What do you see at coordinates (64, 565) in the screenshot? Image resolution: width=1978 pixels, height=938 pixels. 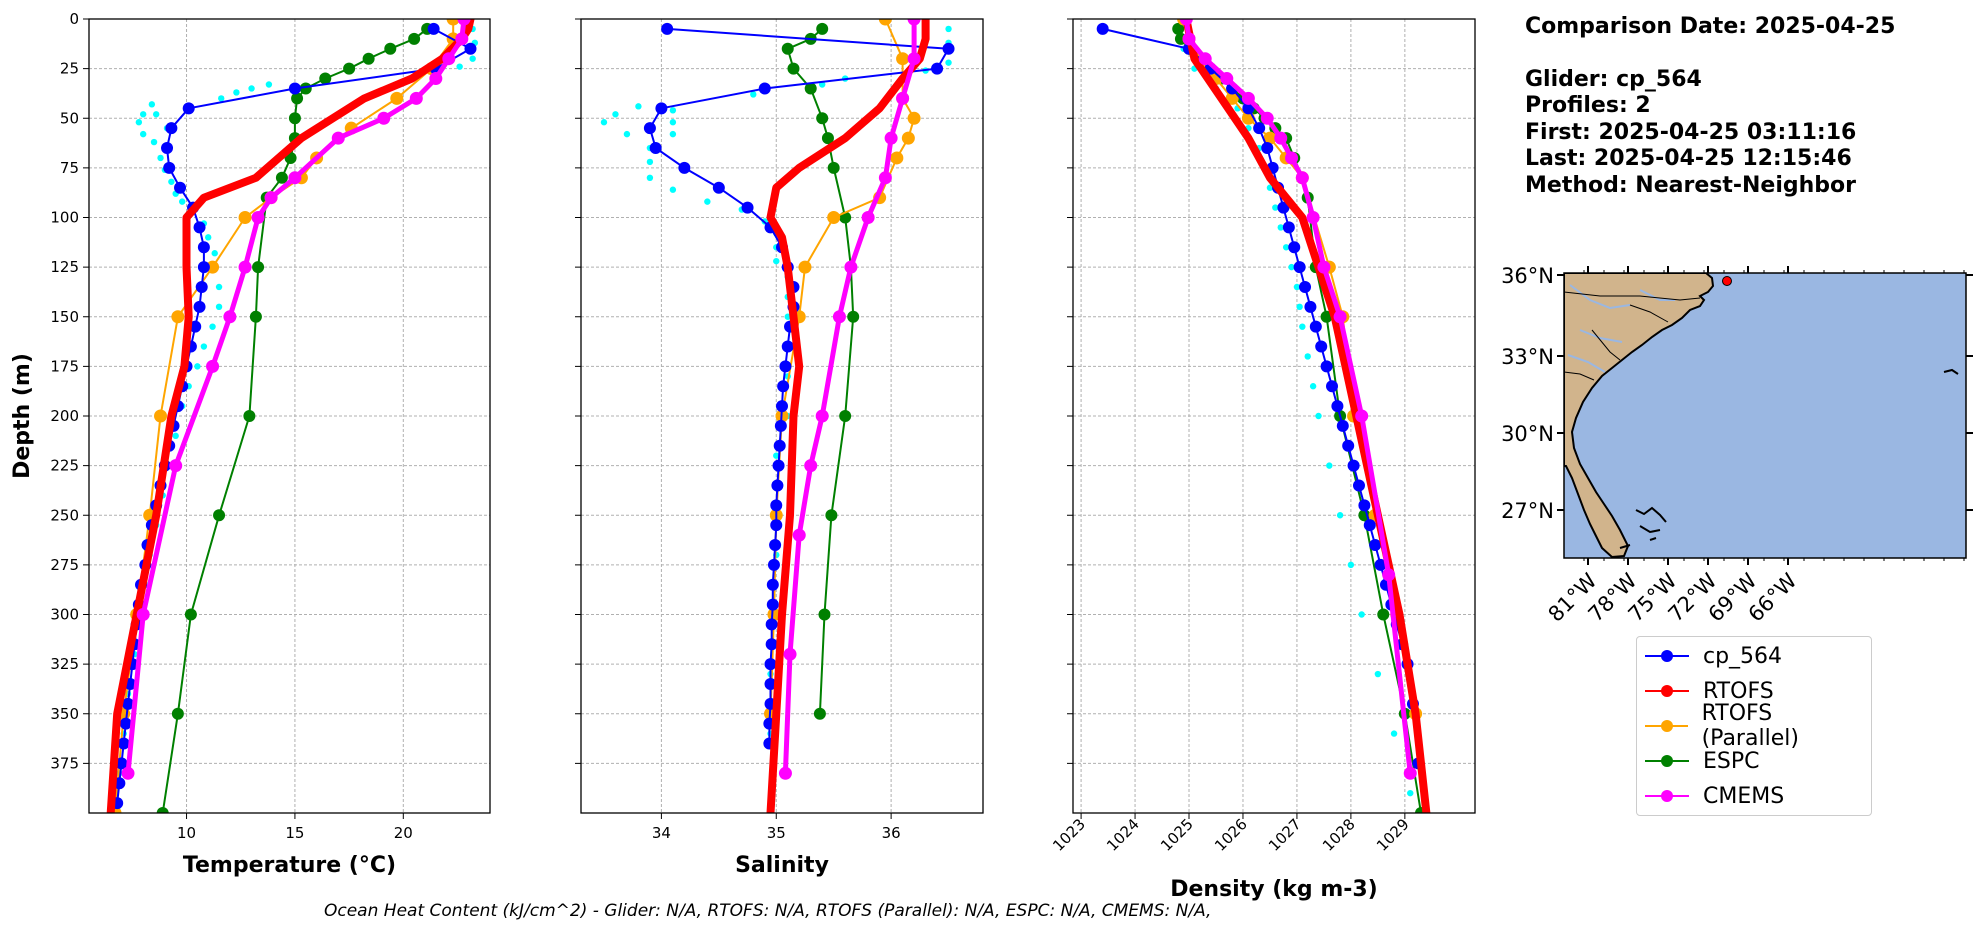 I see `y-tick-label: 275` at bounding box center [64, 565].